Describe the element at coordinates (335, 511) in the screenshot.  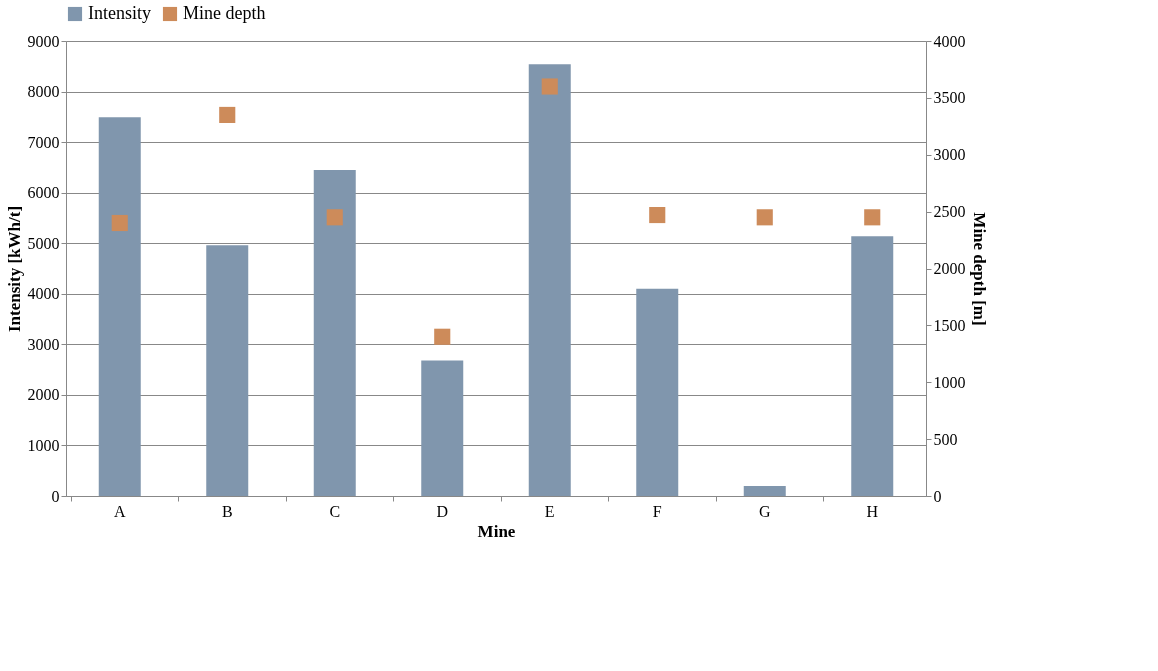
I see `x-tick-label: C` at that location.